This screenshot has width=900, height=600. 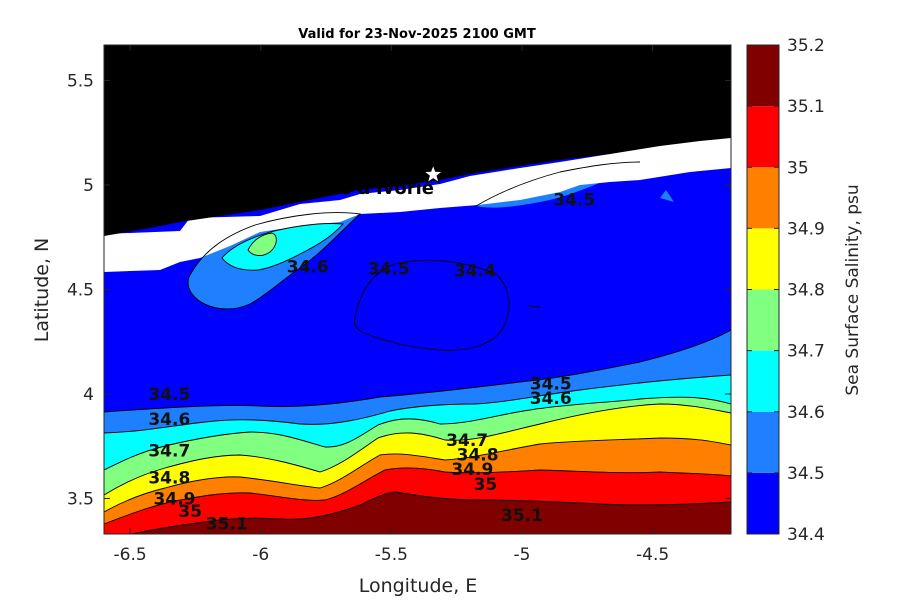 I want to click on site-label: ONHYM) PPL EBS – Cote d'Ivorie, so click(x=271, y=188).